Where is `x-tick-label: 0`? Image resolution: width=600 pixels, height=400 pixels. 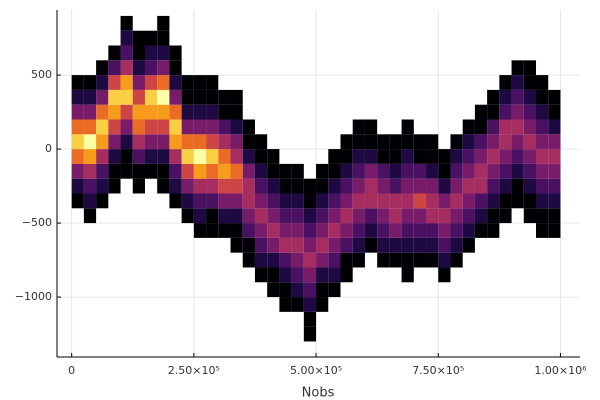 x-tick-label: 0 is located at coordinates (71, 370).